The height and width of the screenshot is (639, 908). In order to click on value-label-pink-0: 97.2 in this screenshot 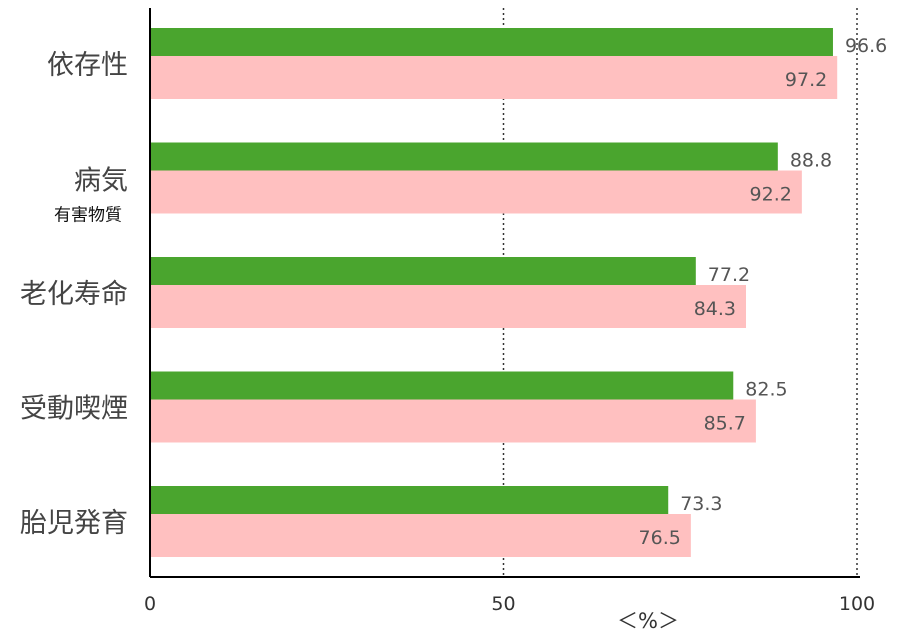, I will do `click(806, 80)`.